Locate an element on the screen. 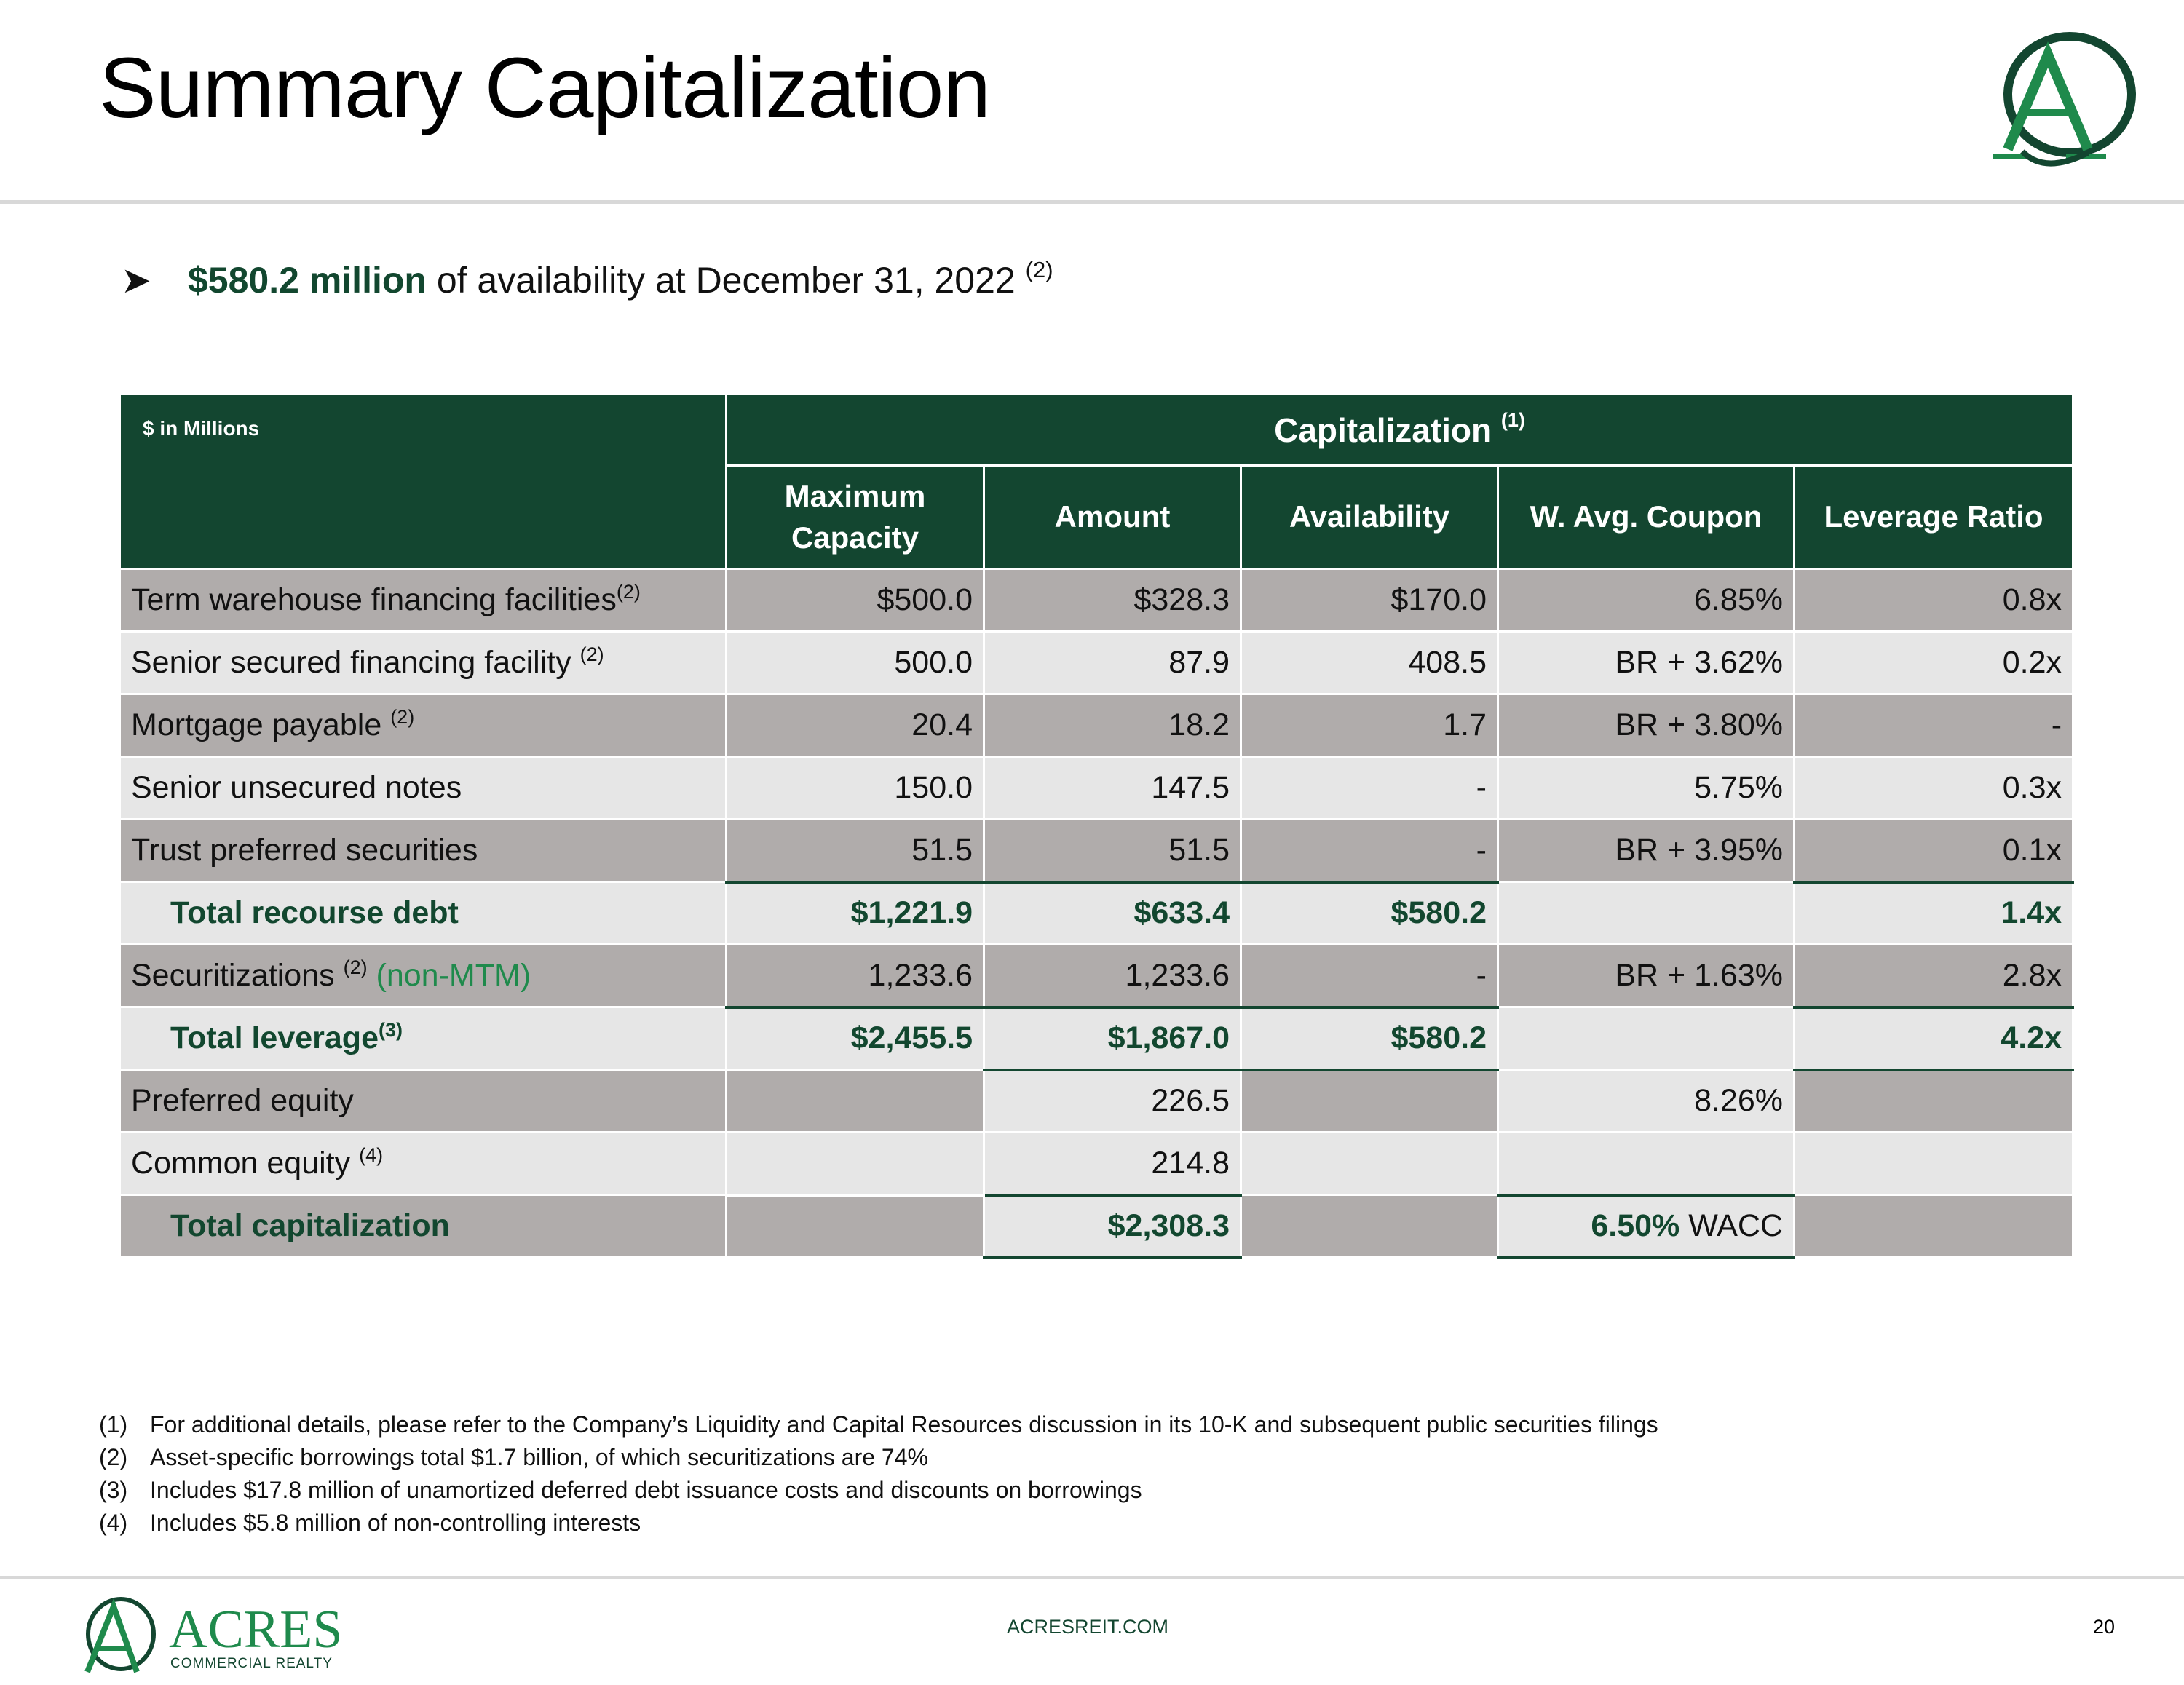 This screenshot has height=1685, width=2184. page-title: Summary Capitalization is located at coordinates (545, 88).